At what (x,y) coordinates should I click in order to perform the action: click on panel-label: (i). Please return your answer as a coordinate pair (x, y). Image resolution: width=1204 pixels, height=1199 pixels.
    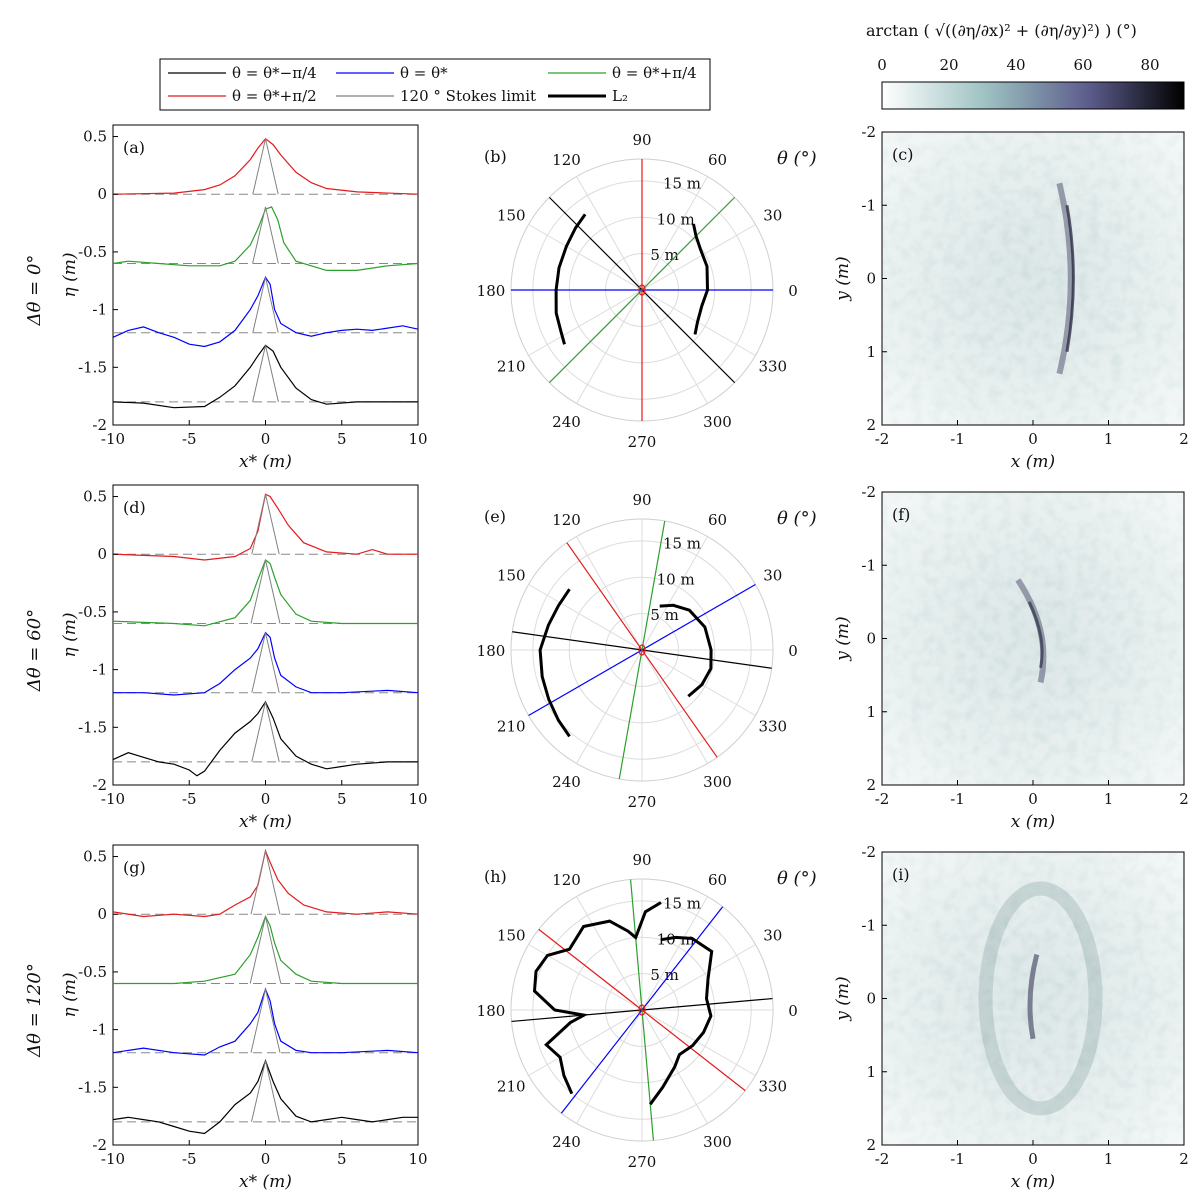
    Looking at the image, I should click on (901, 874).